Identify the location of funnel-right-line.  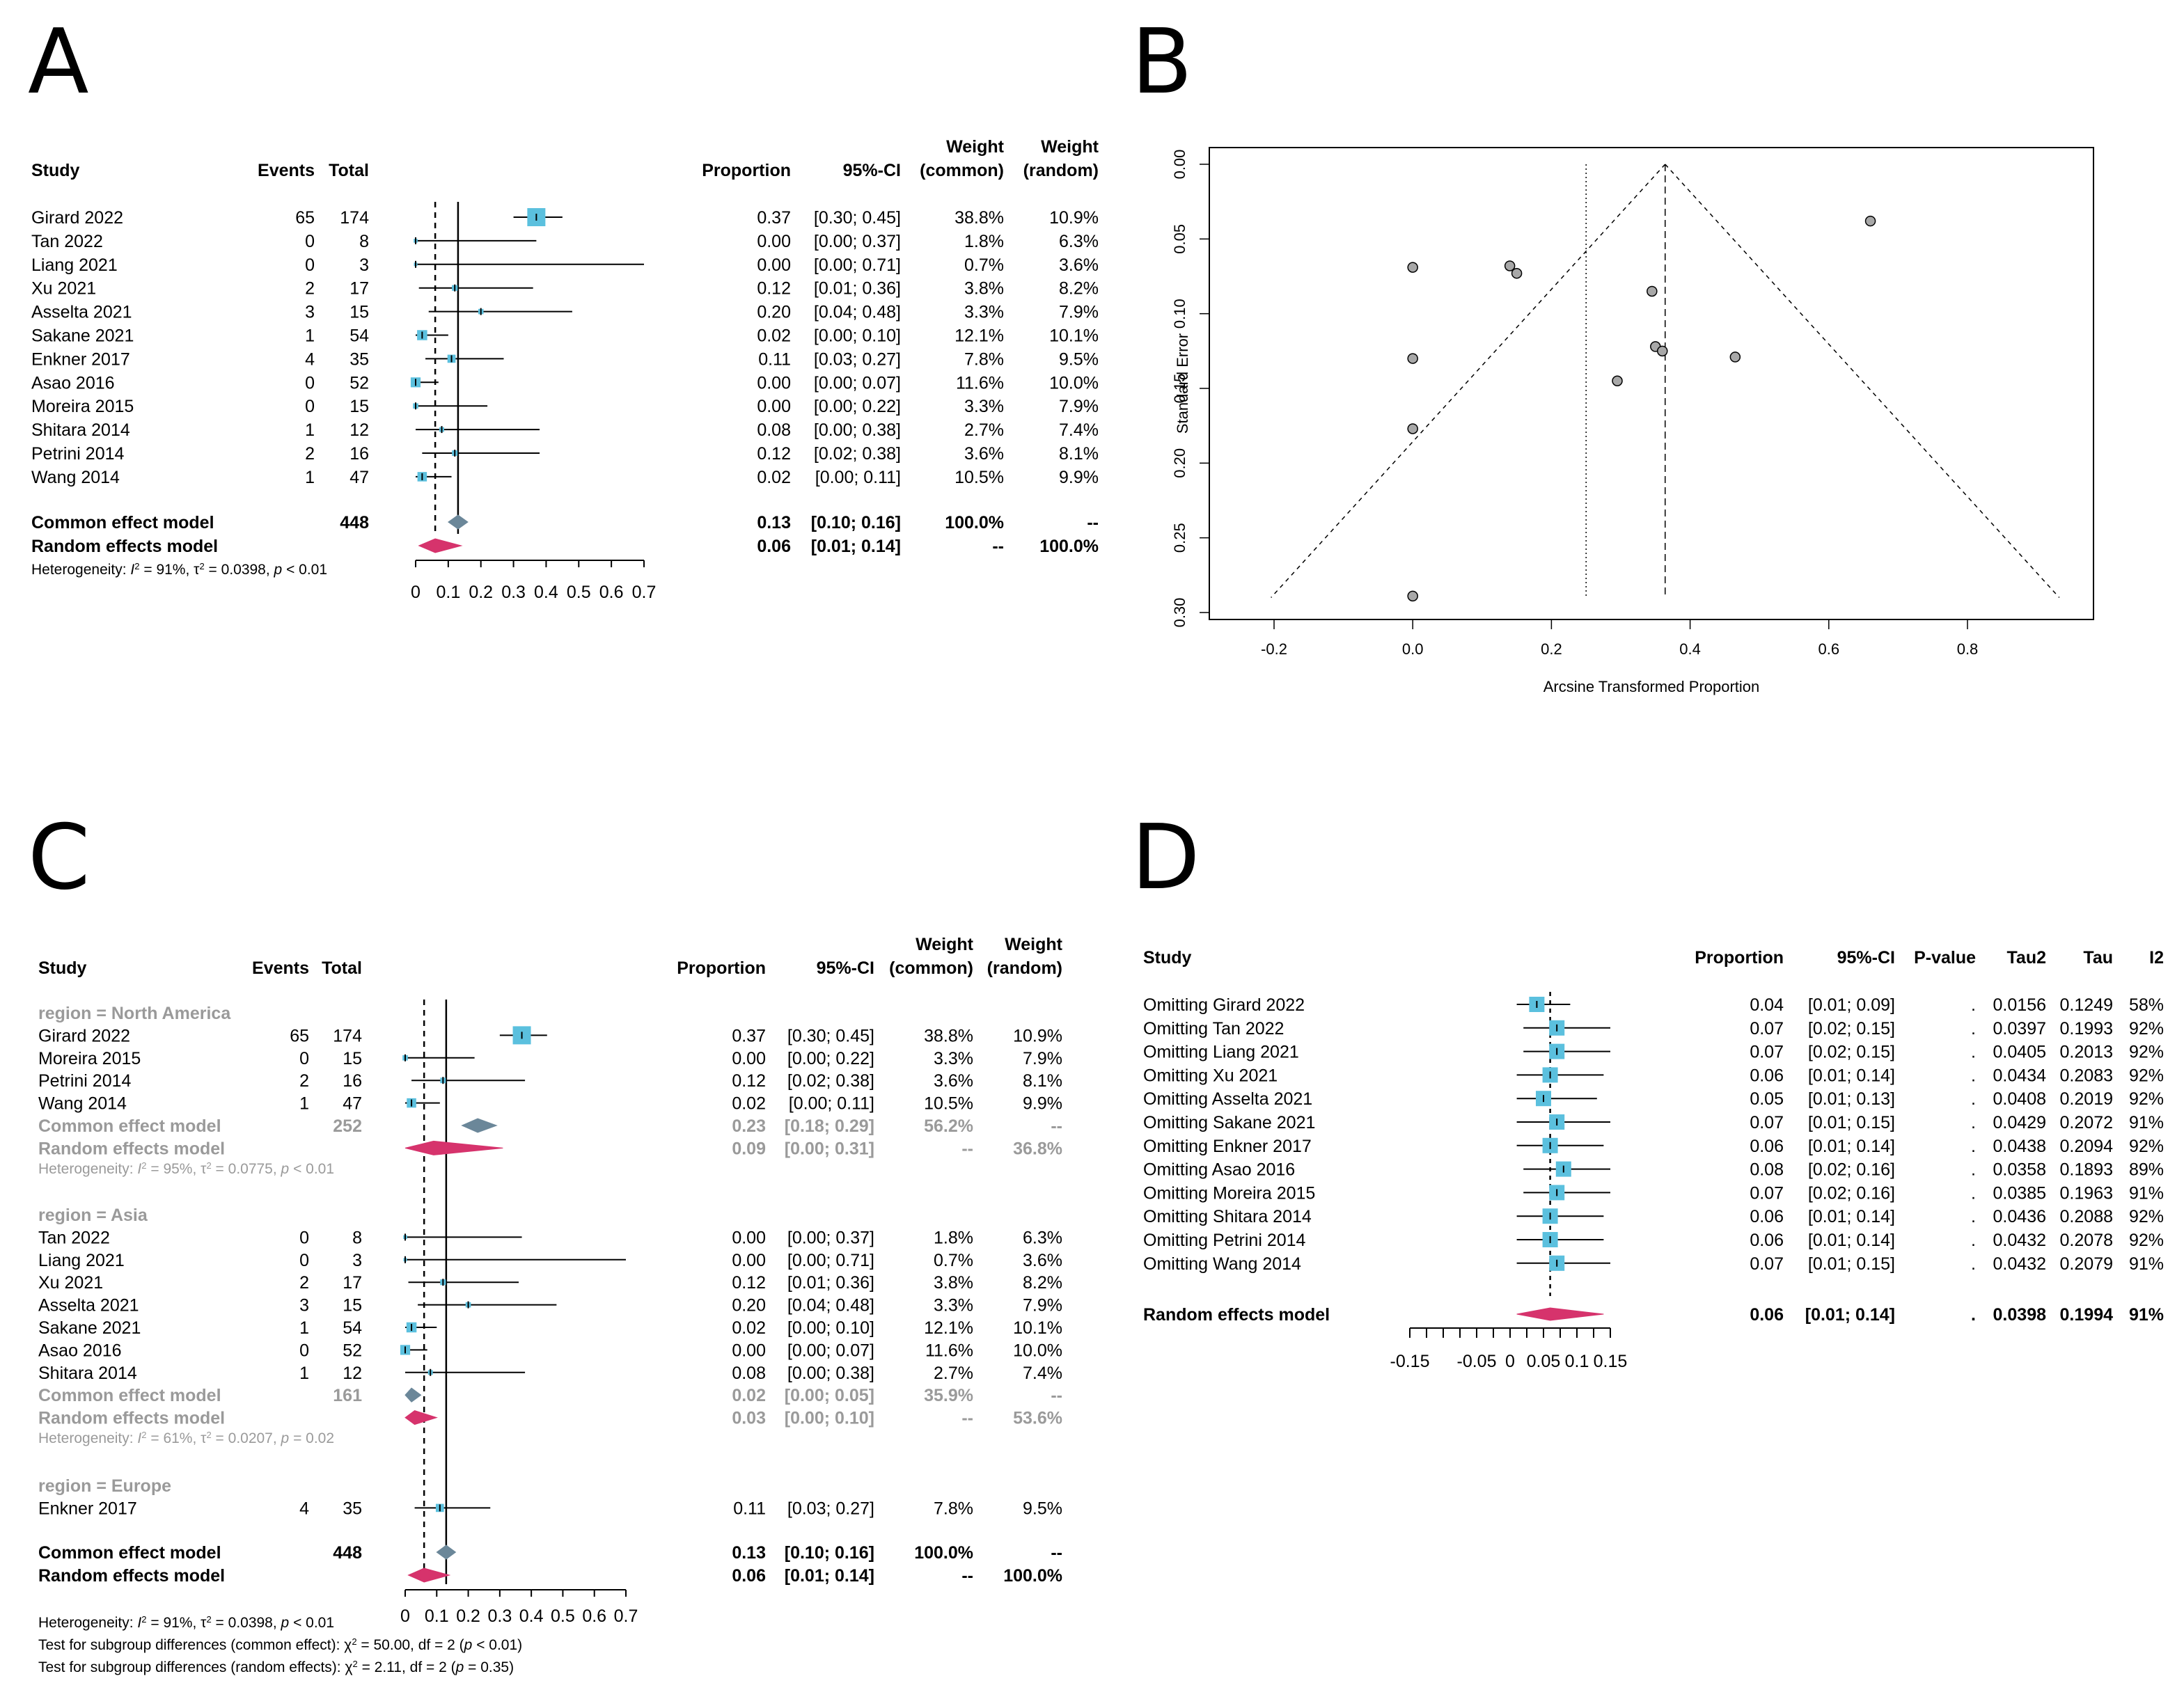
(1863, 381).